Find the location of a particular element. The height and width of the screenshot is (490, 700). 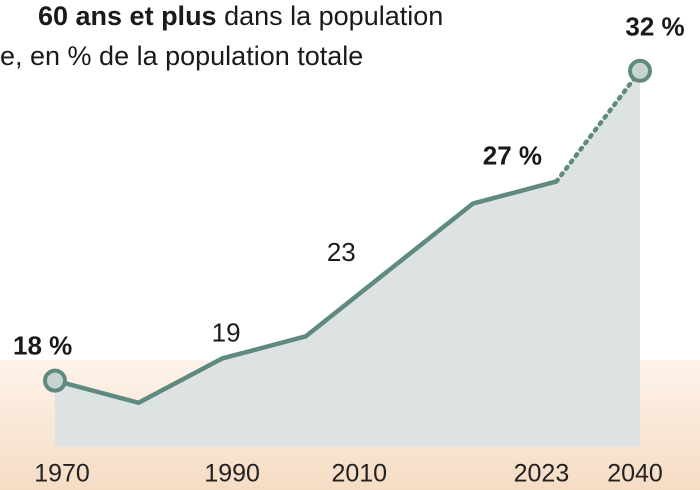

value-label: 32 % is located at coordinates (654, 27).